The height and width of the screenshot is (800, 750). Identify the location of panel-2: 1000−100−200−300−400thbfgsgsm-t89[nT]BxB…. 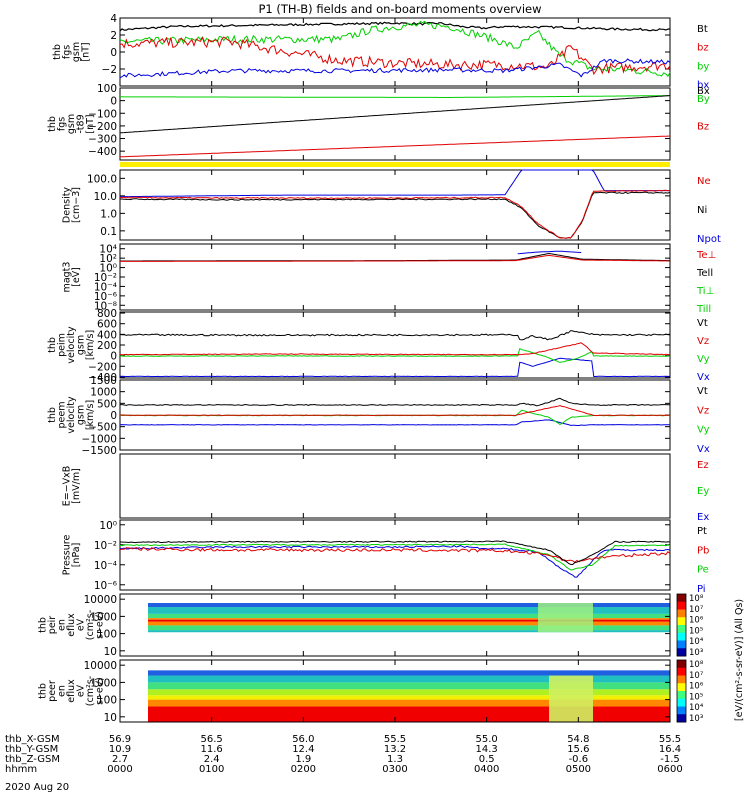
(378, 122).